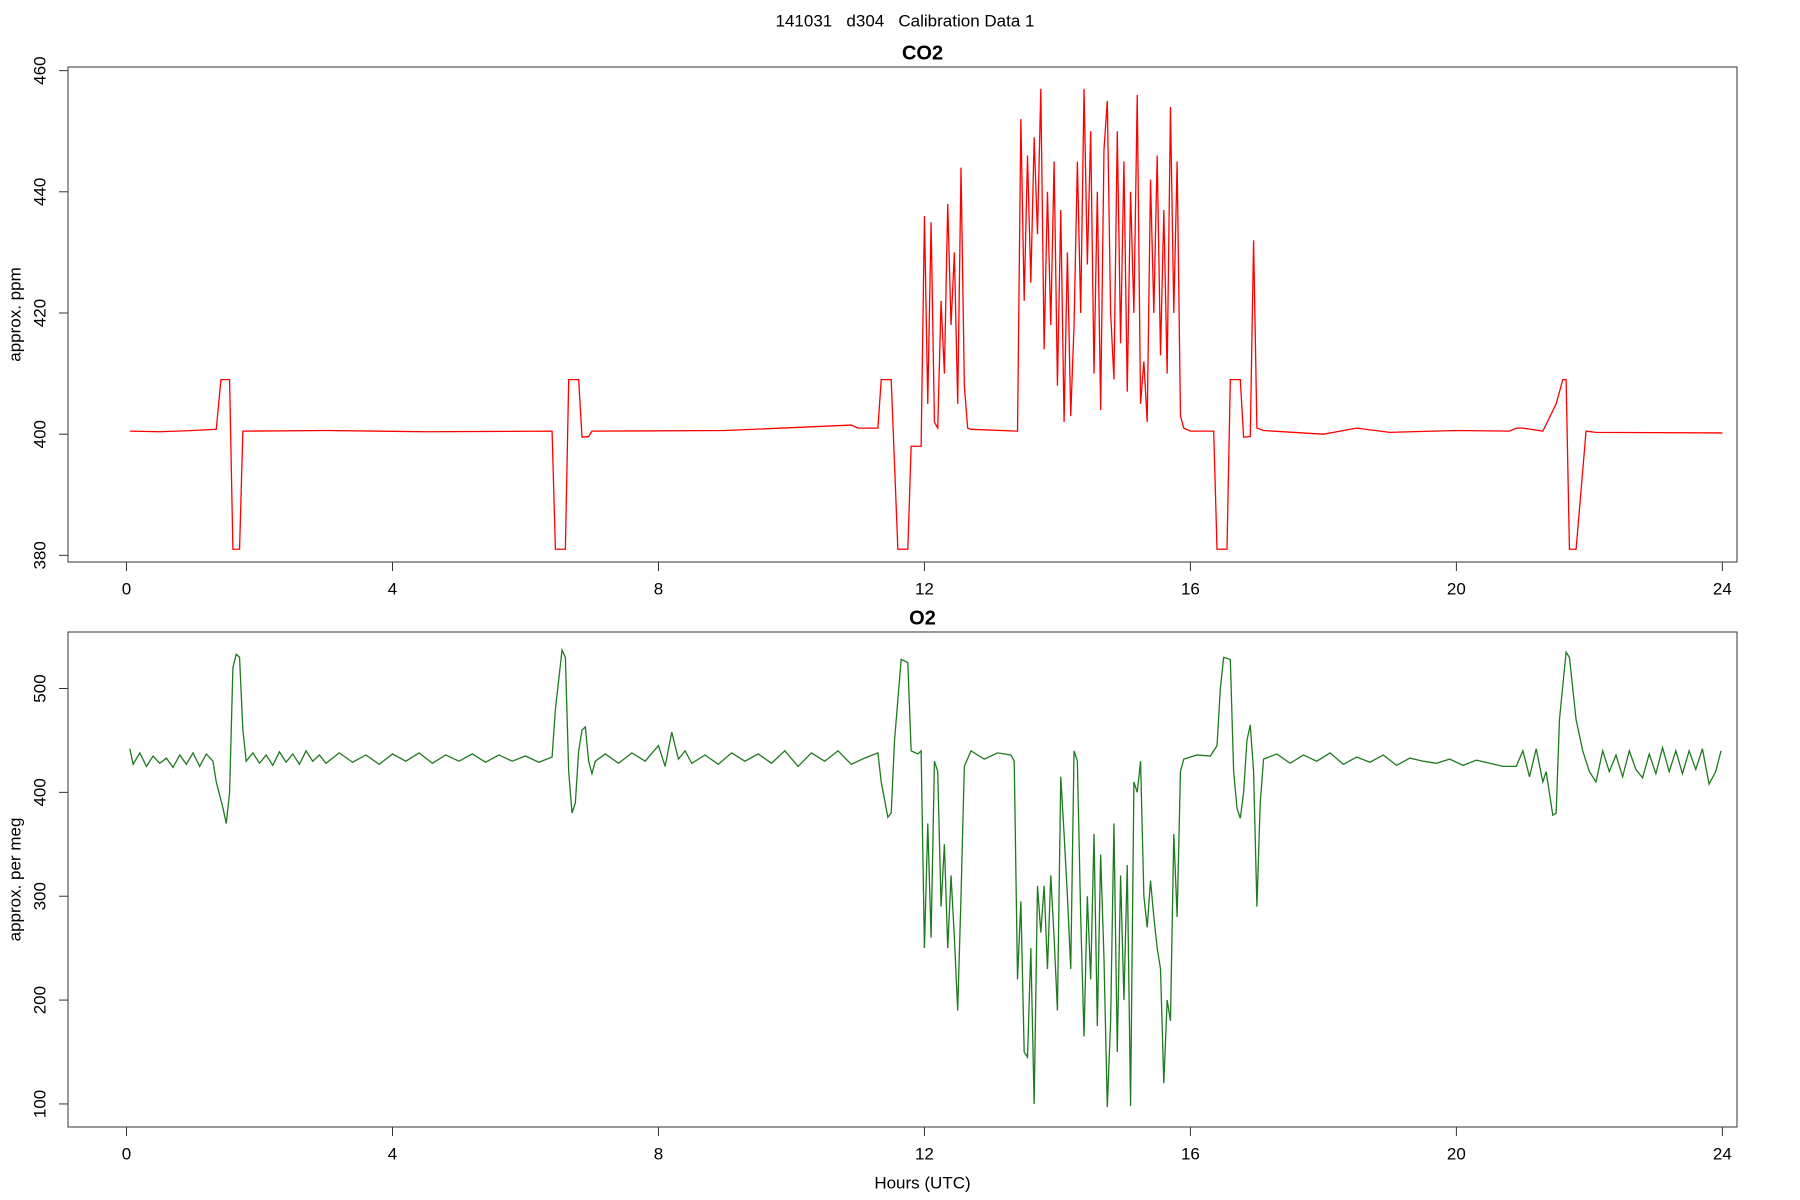 Image resolution: width=1800 pixels, height=1200 pixels. I want to click on y-tick-label: 200, so click(39, 1000).